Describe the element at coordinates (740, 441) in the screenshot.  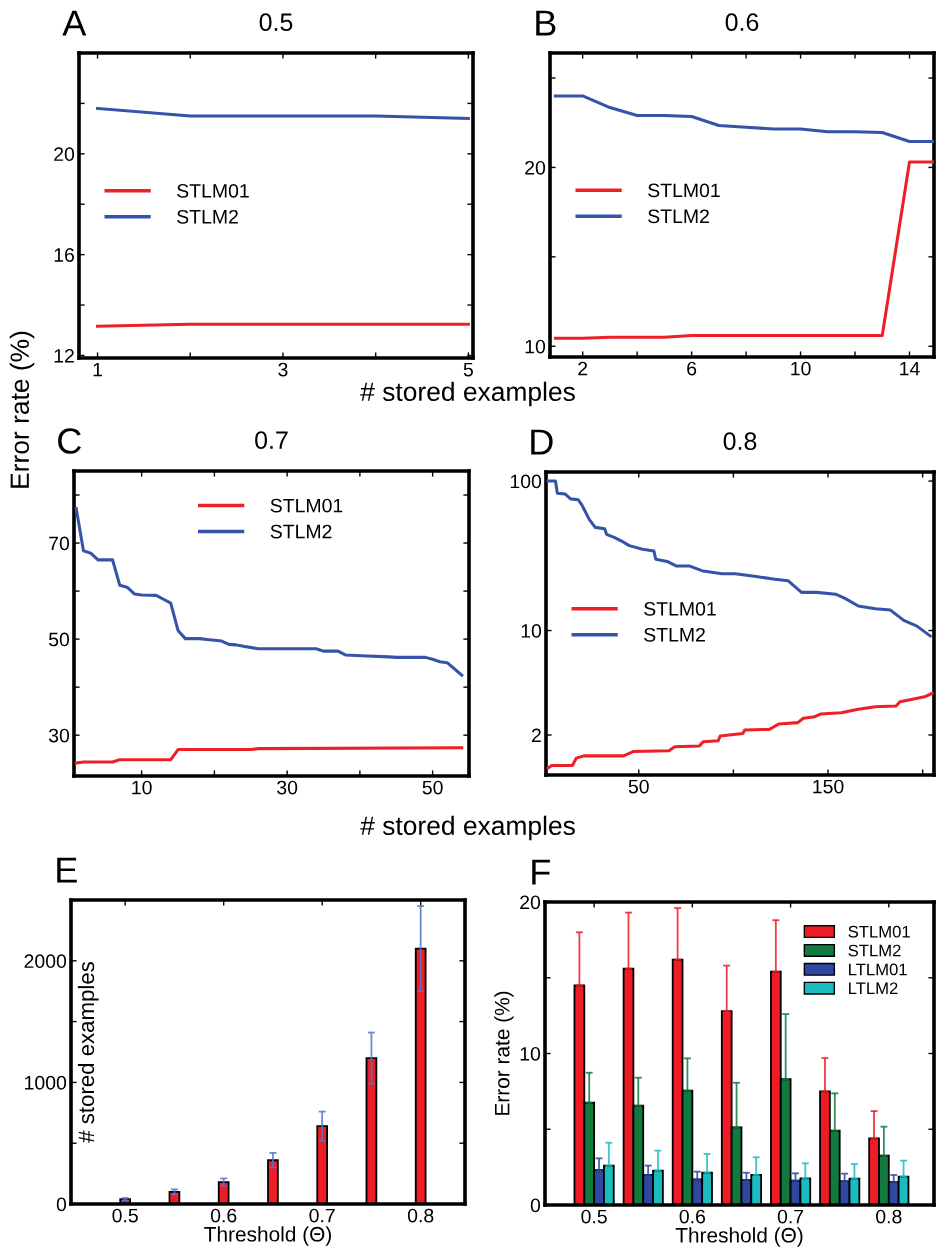
I see `chart-title: 0.8` at that location.